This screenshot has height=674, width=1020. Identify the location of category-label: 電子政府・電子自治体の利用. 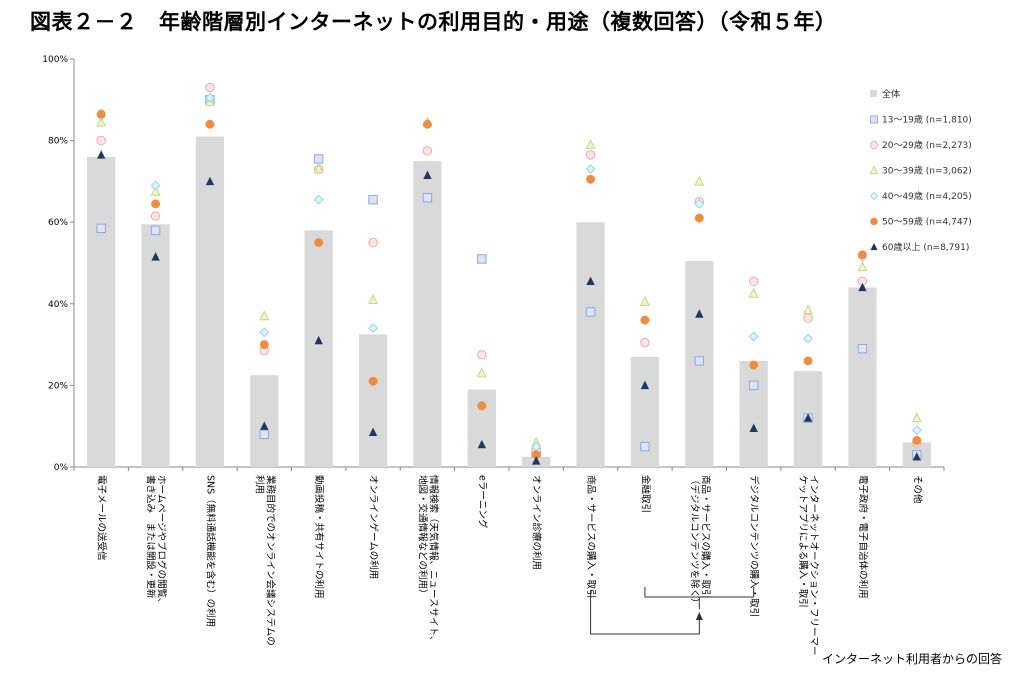
(863, 537).